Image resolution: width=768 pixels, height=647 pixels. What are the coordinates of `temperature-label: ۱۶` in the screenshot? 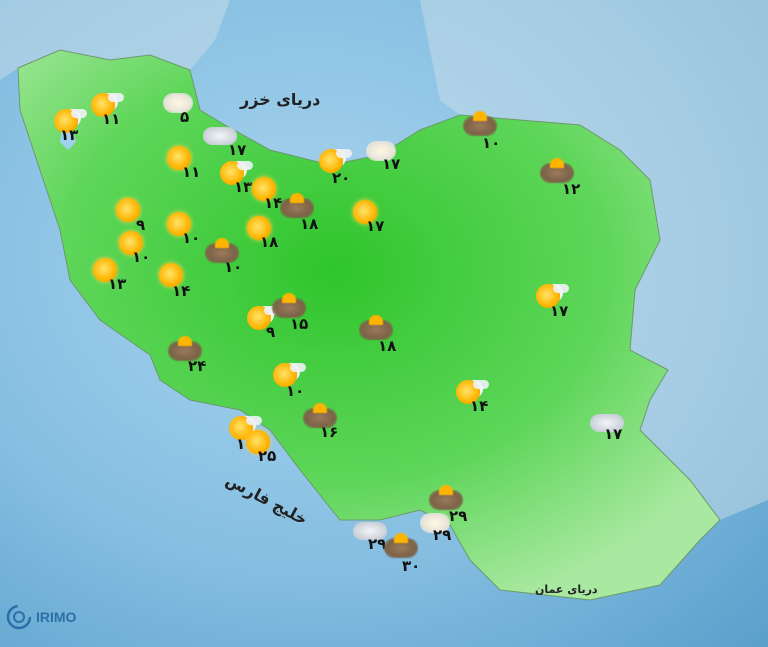 It's located at (329, 432).